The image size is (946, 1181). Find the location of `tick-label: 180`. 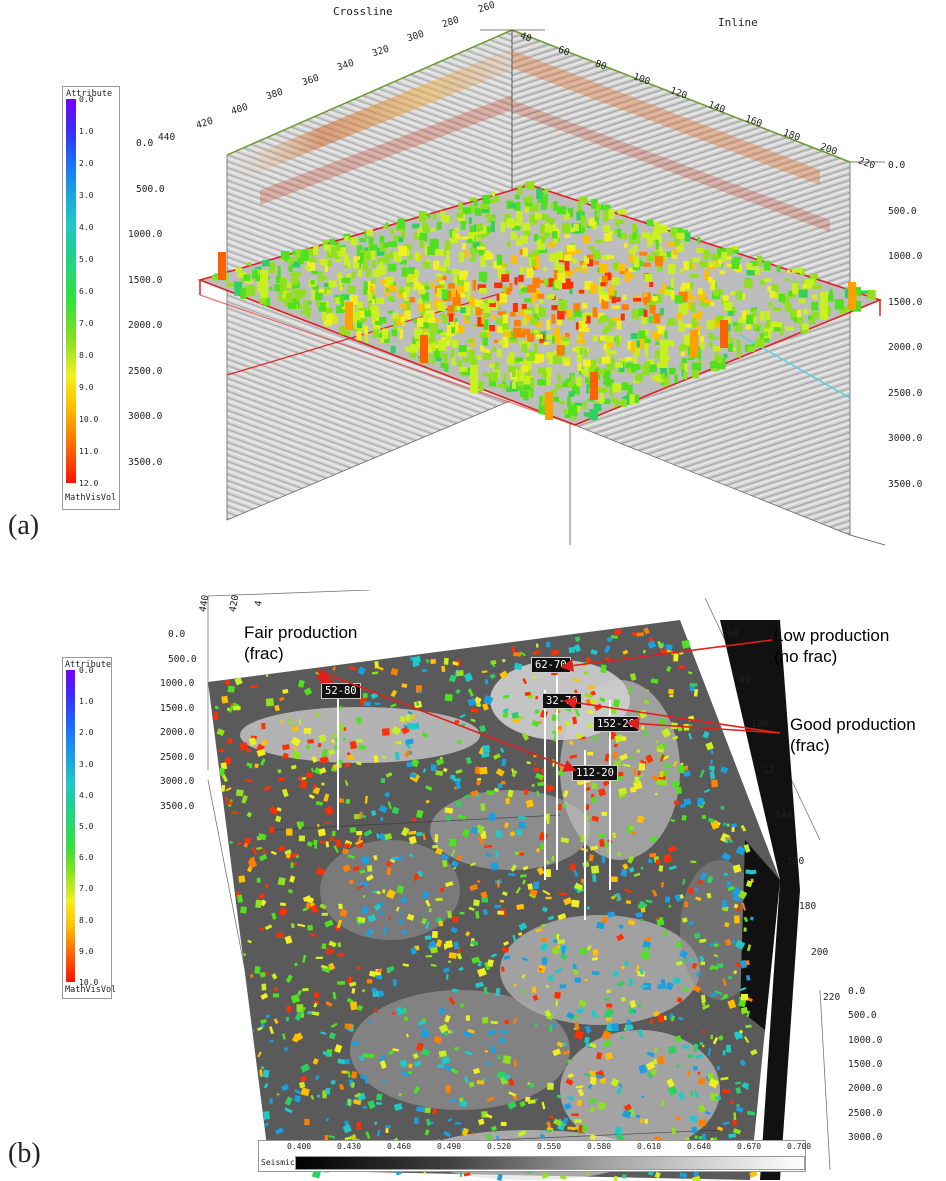

tick-label: 180 is located at coordinates (808, 906).